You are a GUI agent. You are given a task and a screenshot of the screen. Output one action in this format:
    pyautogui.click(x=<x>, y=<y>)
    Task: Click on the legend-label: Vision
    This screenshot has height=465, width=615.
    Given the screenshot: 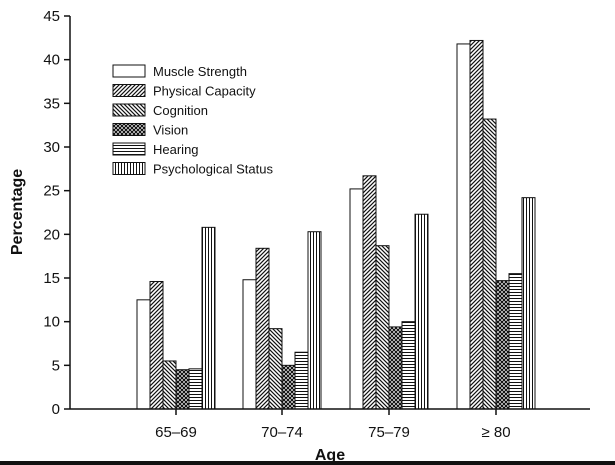 What is the action you would take?
    pyautogui.click(x=170, y=130)
    